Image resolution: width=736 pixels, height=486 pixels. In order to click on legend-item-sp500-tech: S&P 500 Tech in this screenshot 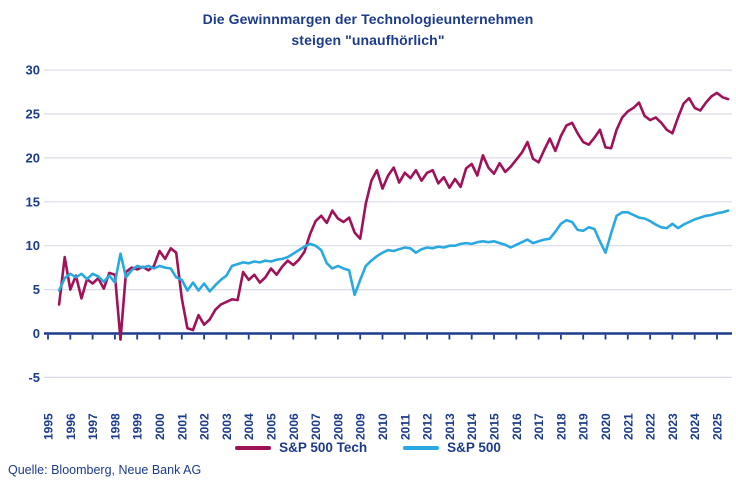, I will do `click(301, 447)`.